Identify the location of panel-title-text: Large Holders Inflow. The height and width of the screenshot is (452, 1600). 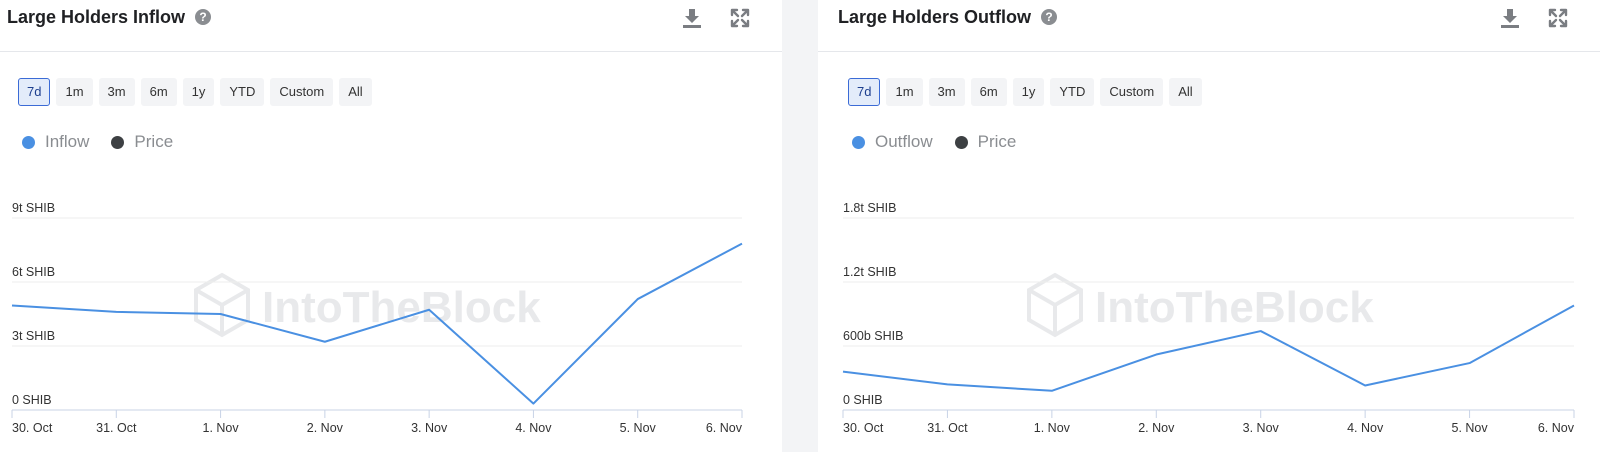
(96, 17).